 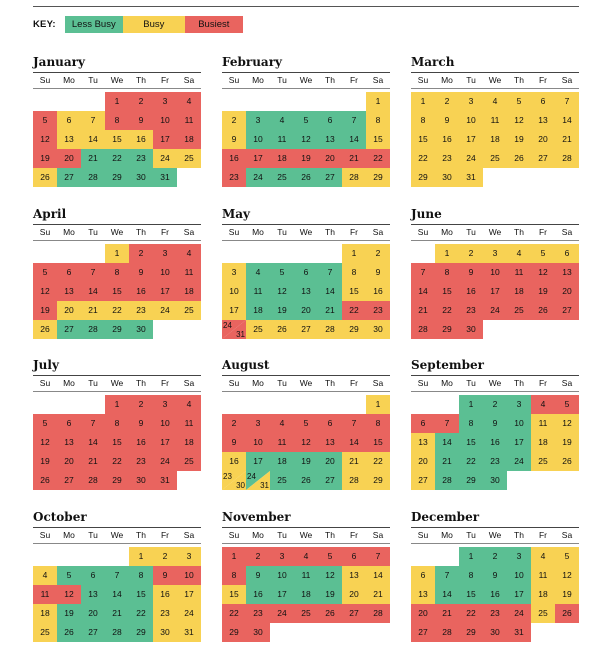 What do you see at coordinates (117, 442) in the screenshot?
I see `day-cell: 15` at bounding box center [117, 442].